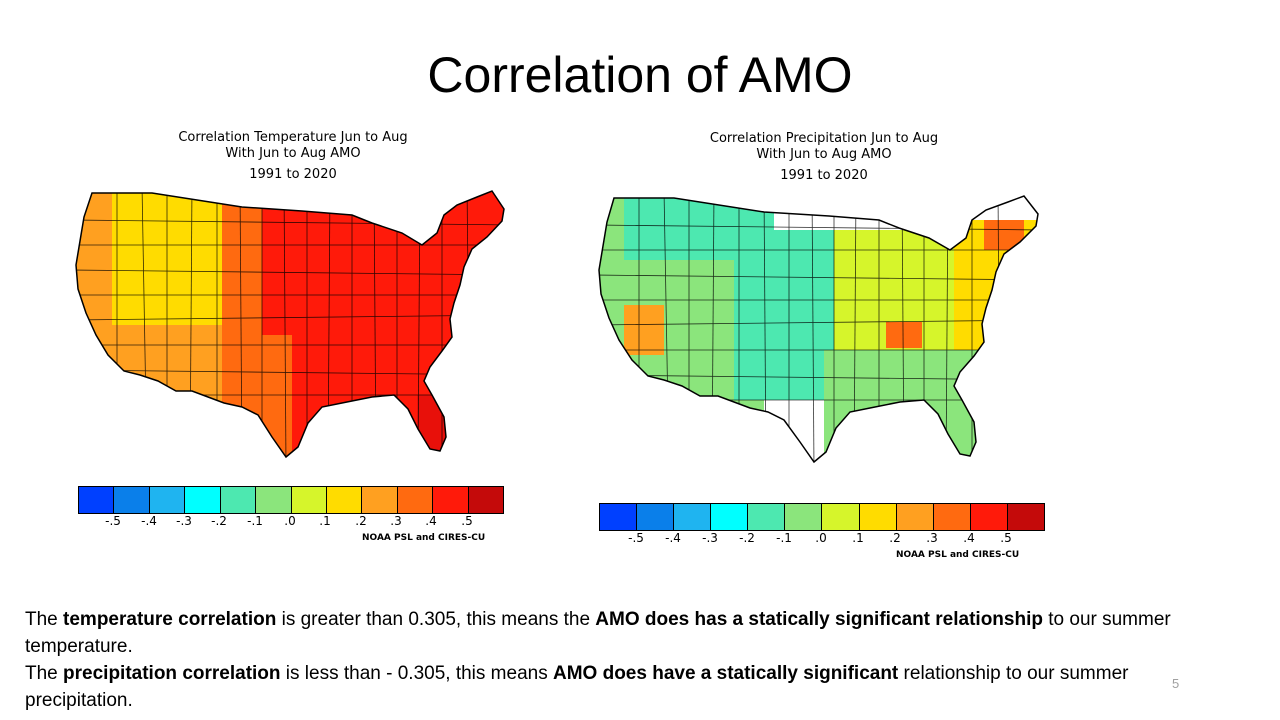 The width and height of the screenshot is (1280, 720). Describe the element at coordinates (1176, 683) in the screenshot. I see `slide-number: 5` at that location.